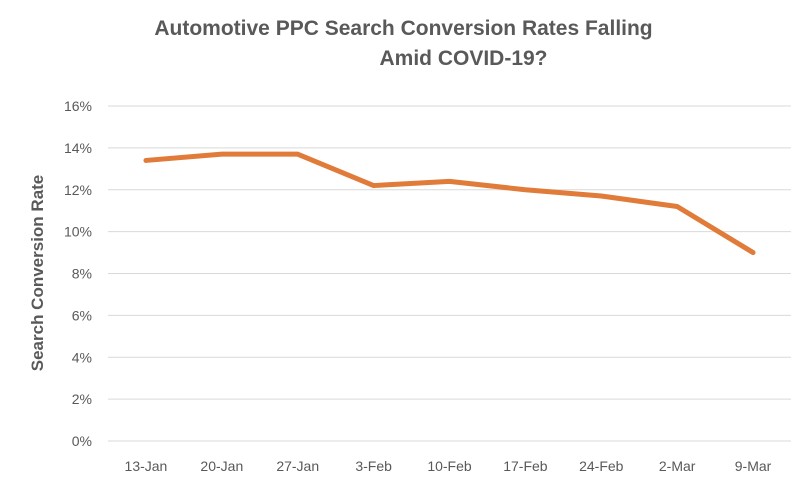 Image resolution: width=807 pixels, height=487 pixels. I want to click on y-tick-label: 0%, so click(82, 441).